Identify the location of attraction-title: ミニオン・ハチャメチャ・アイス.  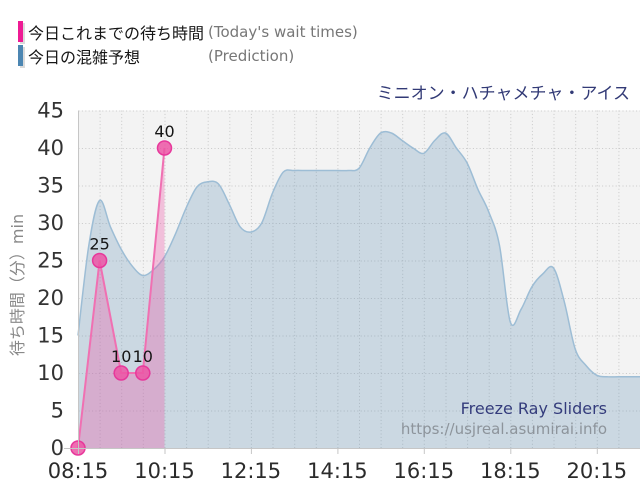
(503, 94).